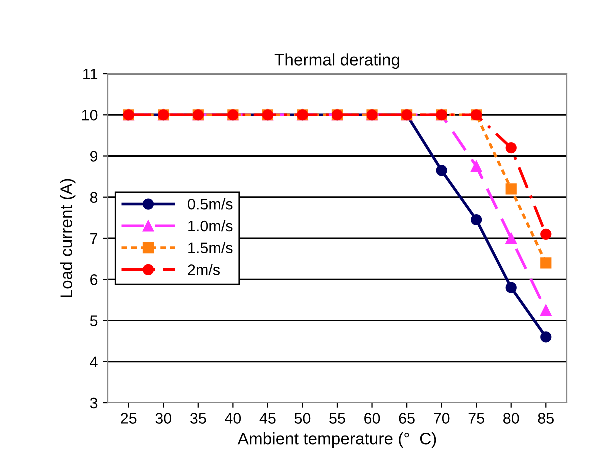 The height and width of the screenshot is (453, 597). I want to click on x-tick-label: 75, so click(476, 418).